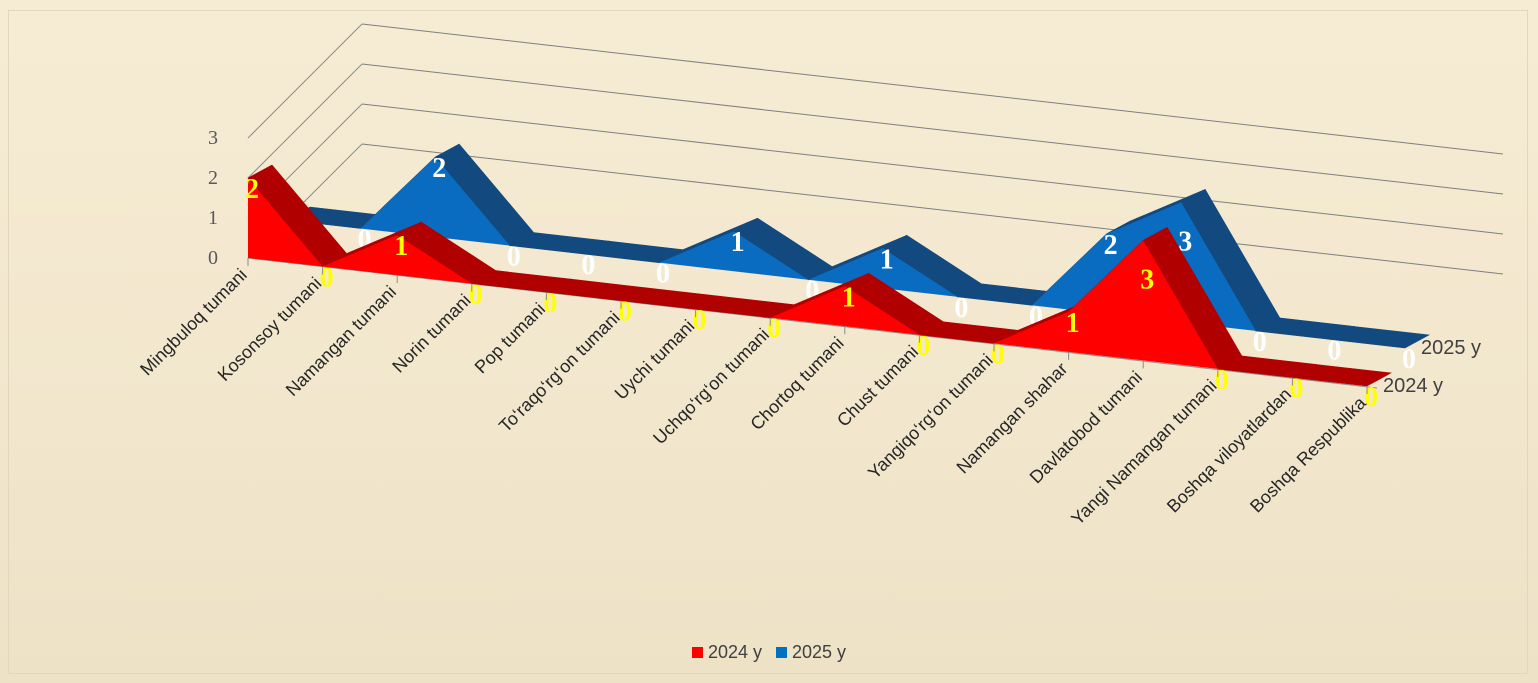 Image resolution: width=1538 pixels, height=683 pixels. I want to click on x-tick-label: Chust tumani, so click(877, 385).